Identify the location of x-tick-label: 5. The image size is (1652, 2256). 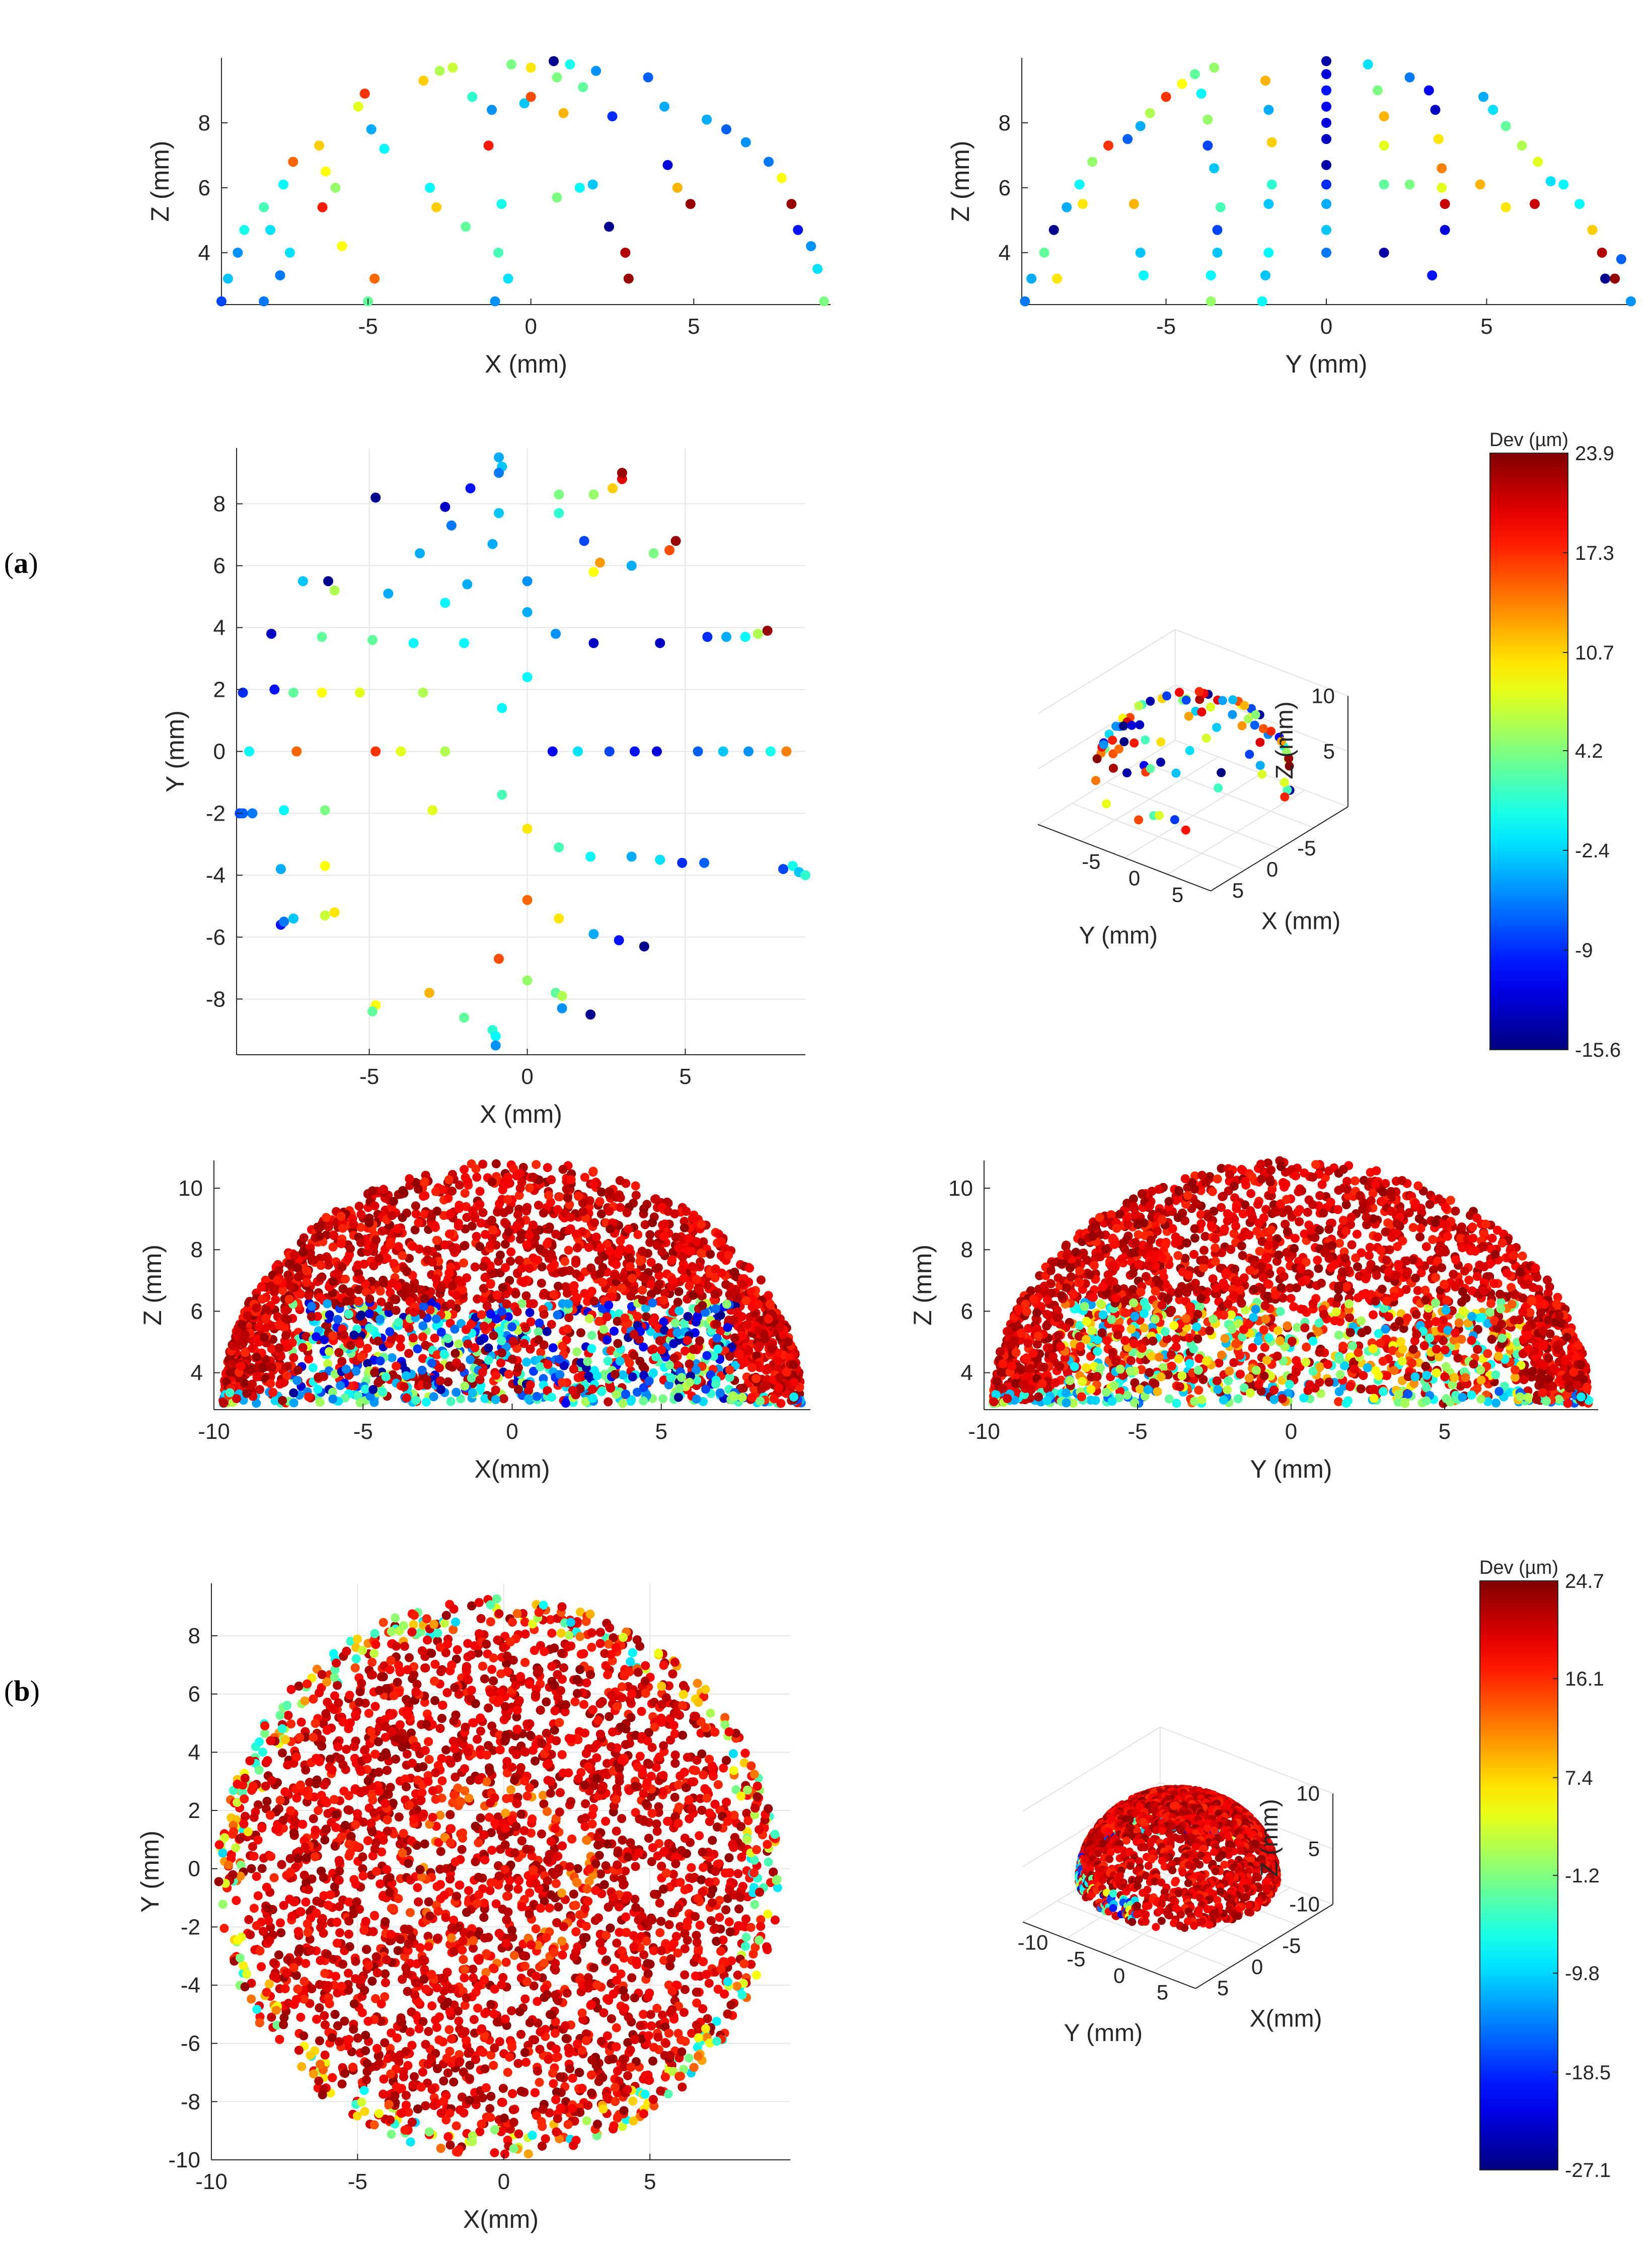
(661, 1431).